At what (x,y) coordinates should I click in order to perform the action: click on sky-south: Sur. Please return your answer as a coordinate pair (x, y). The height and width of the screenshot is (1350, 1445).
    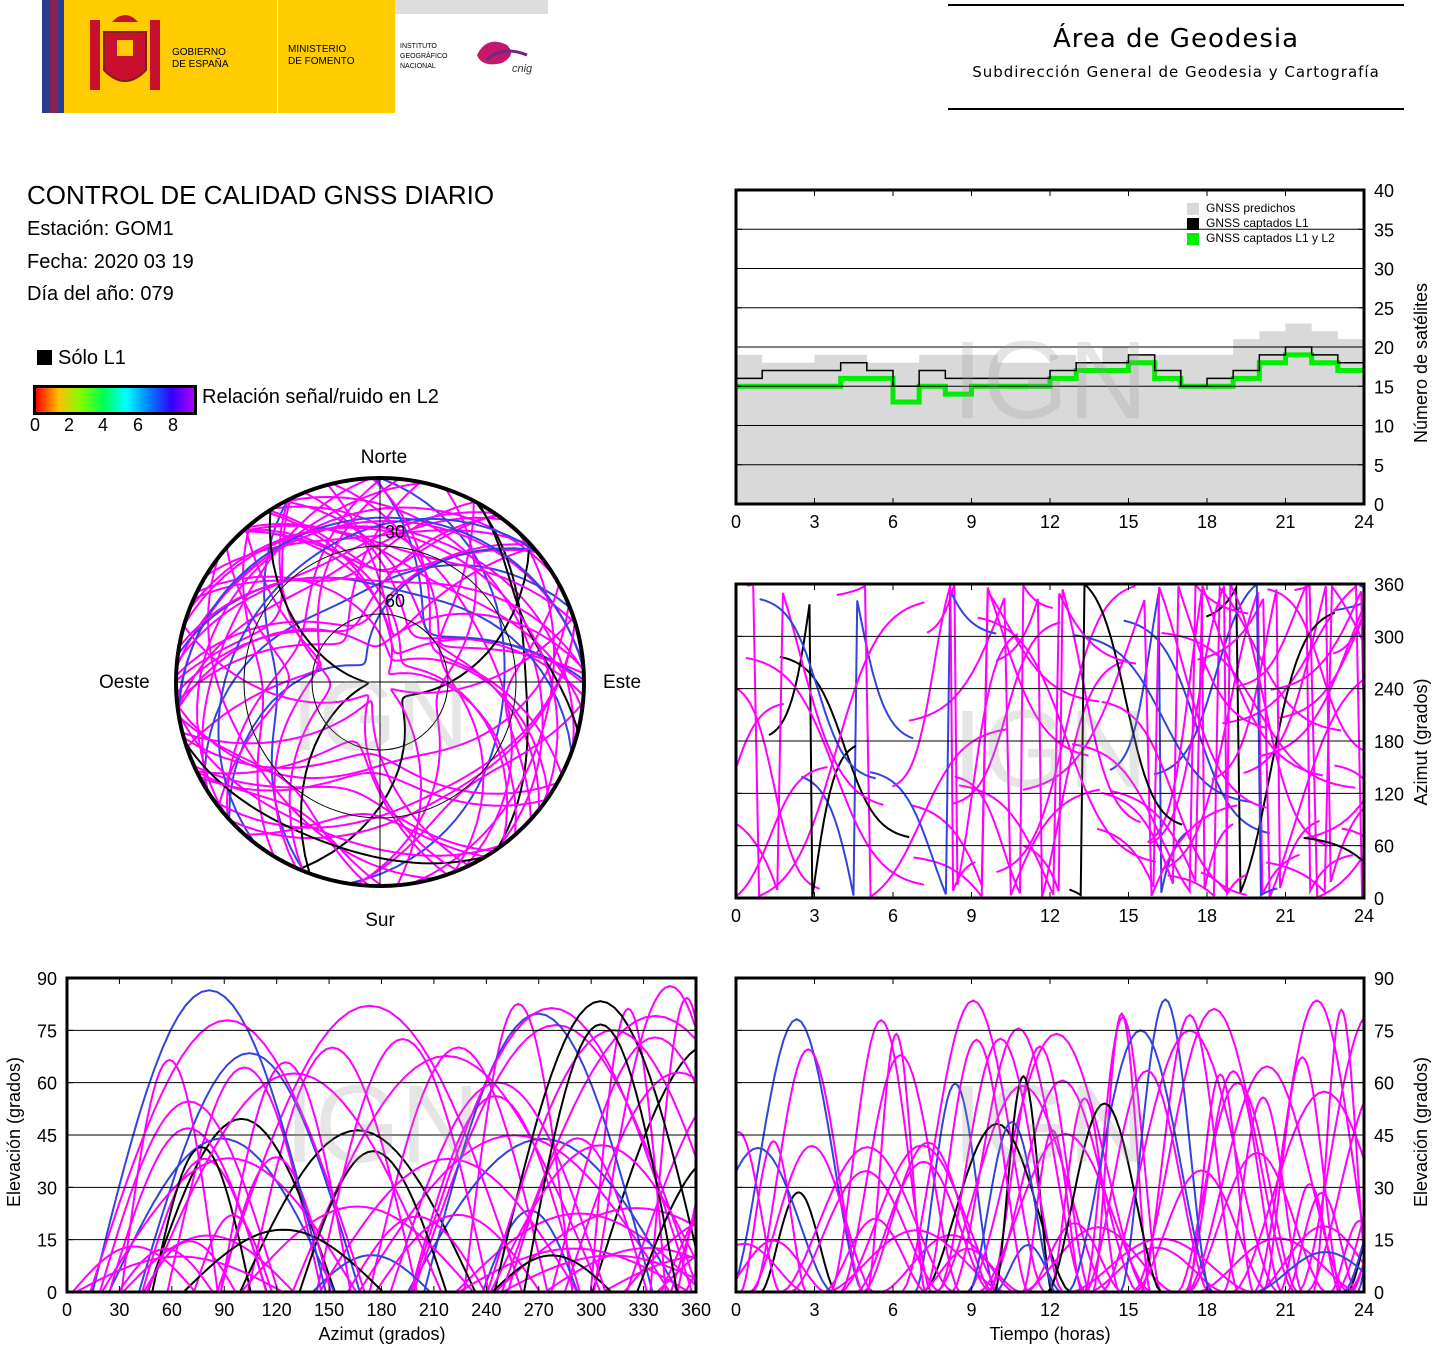
    Looking at the image, I should click on (380, 920).